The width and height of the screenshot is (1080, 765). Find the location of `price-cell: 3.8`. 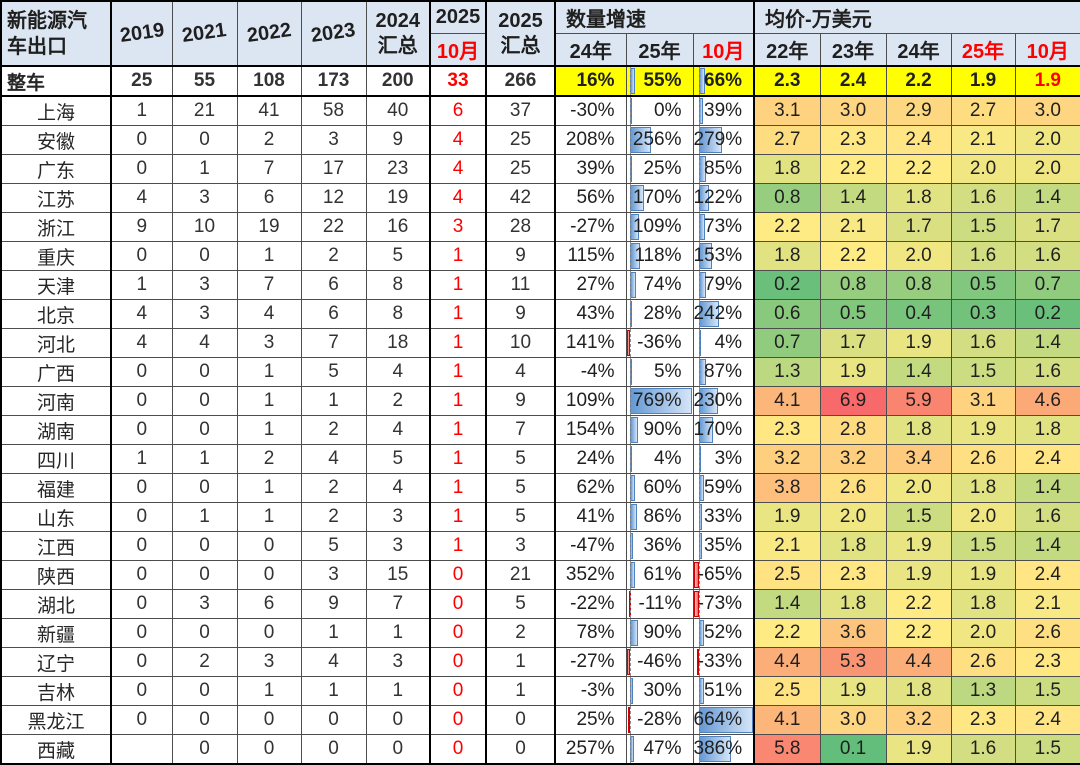

price-cell: 3.8 is located at coordinates (787, 488).